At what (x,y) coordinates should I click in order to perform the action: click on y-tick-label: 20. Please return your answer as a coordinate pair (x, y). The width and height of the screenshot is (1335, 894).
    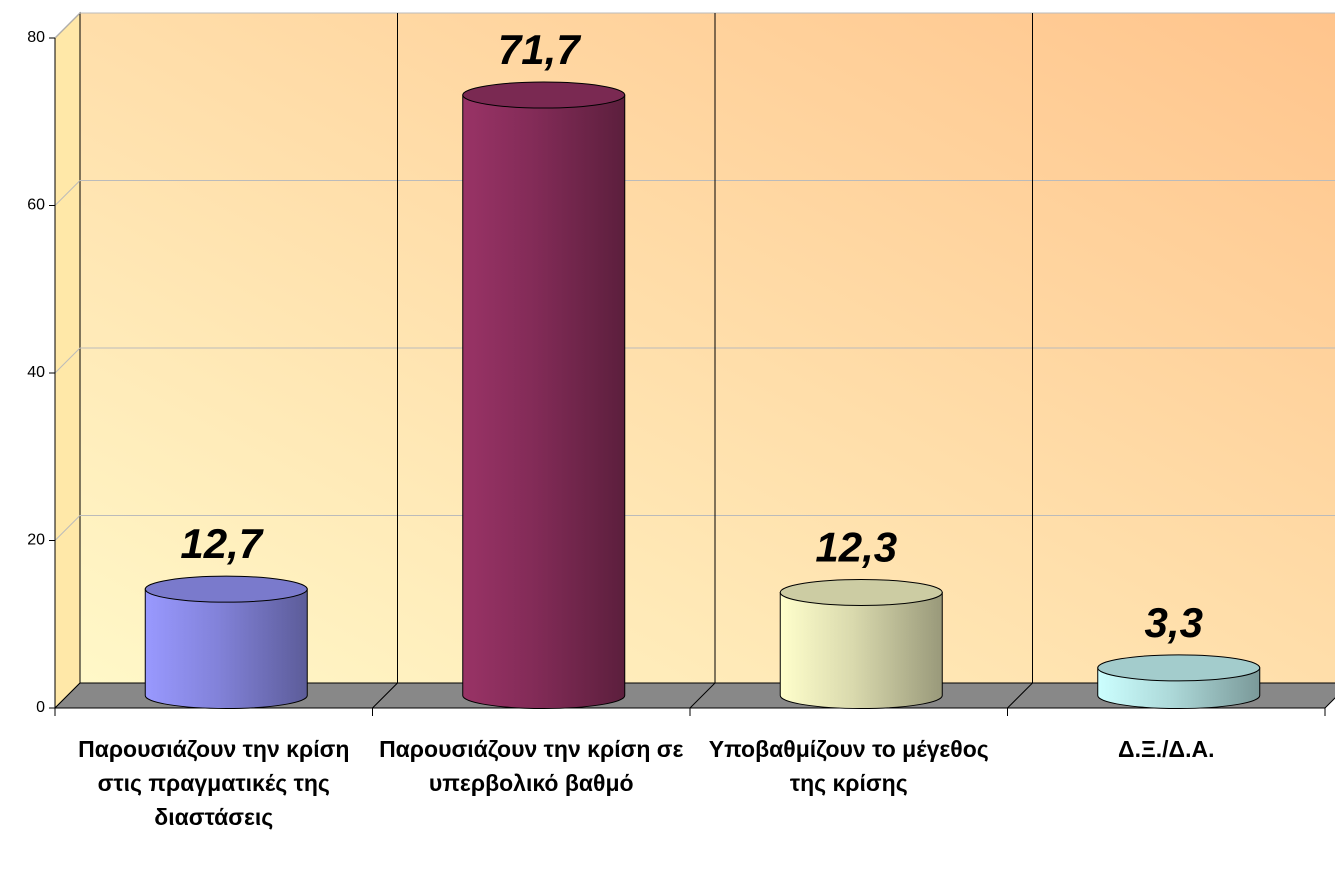
    Looking at the image, I should click on (36, 540).